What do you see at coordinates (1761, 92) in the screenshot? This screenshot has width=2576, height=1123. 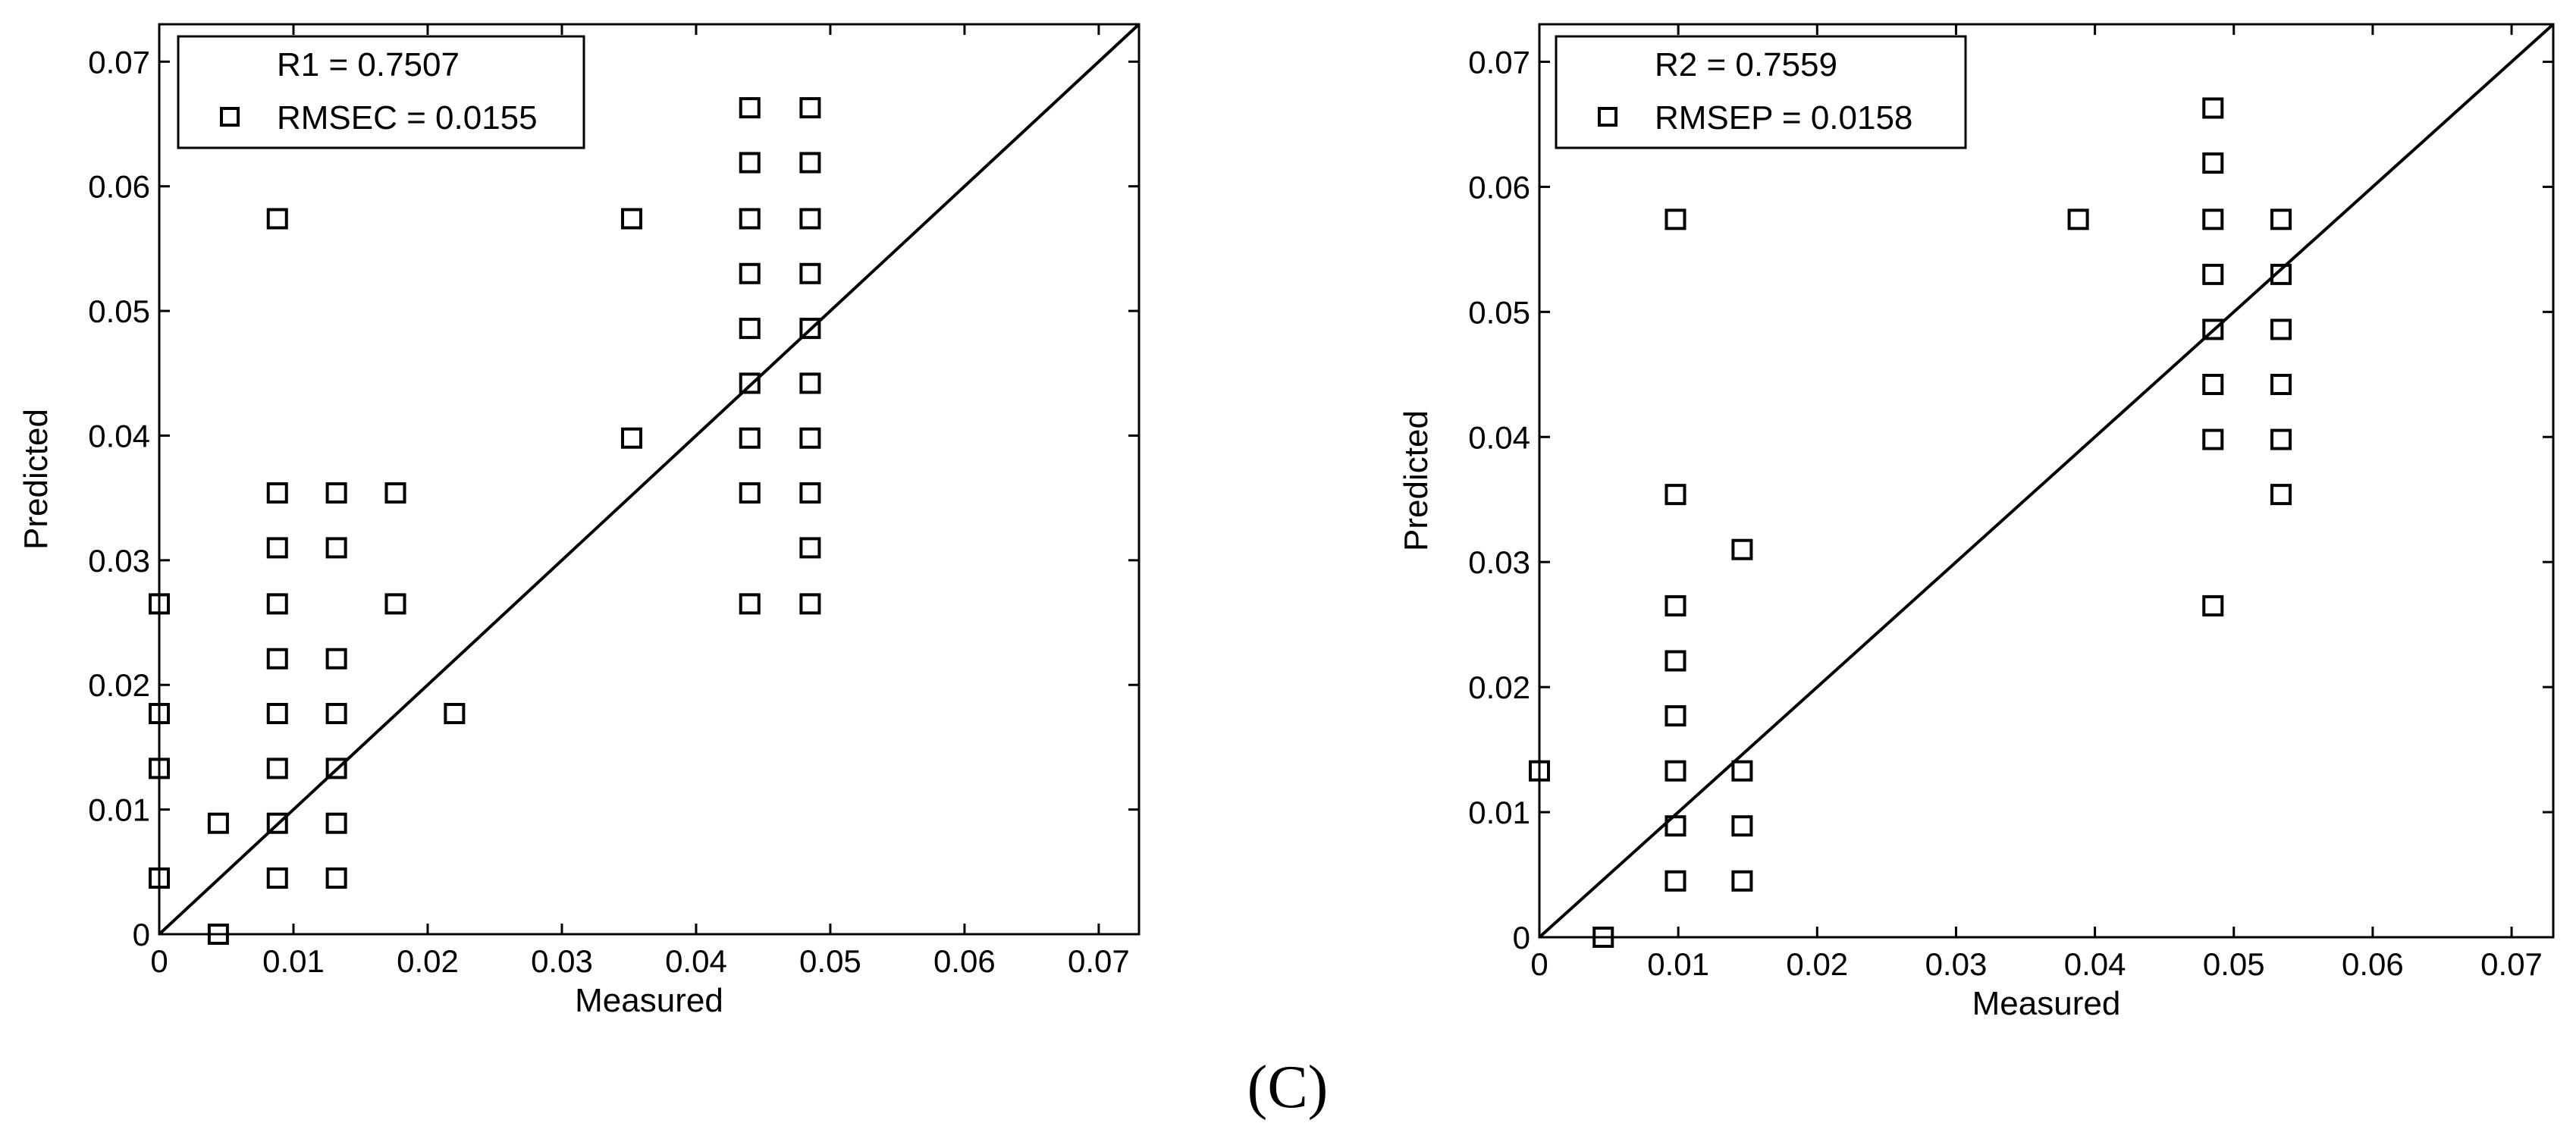 I see `legend-box` at bounding box center [1761, 92].